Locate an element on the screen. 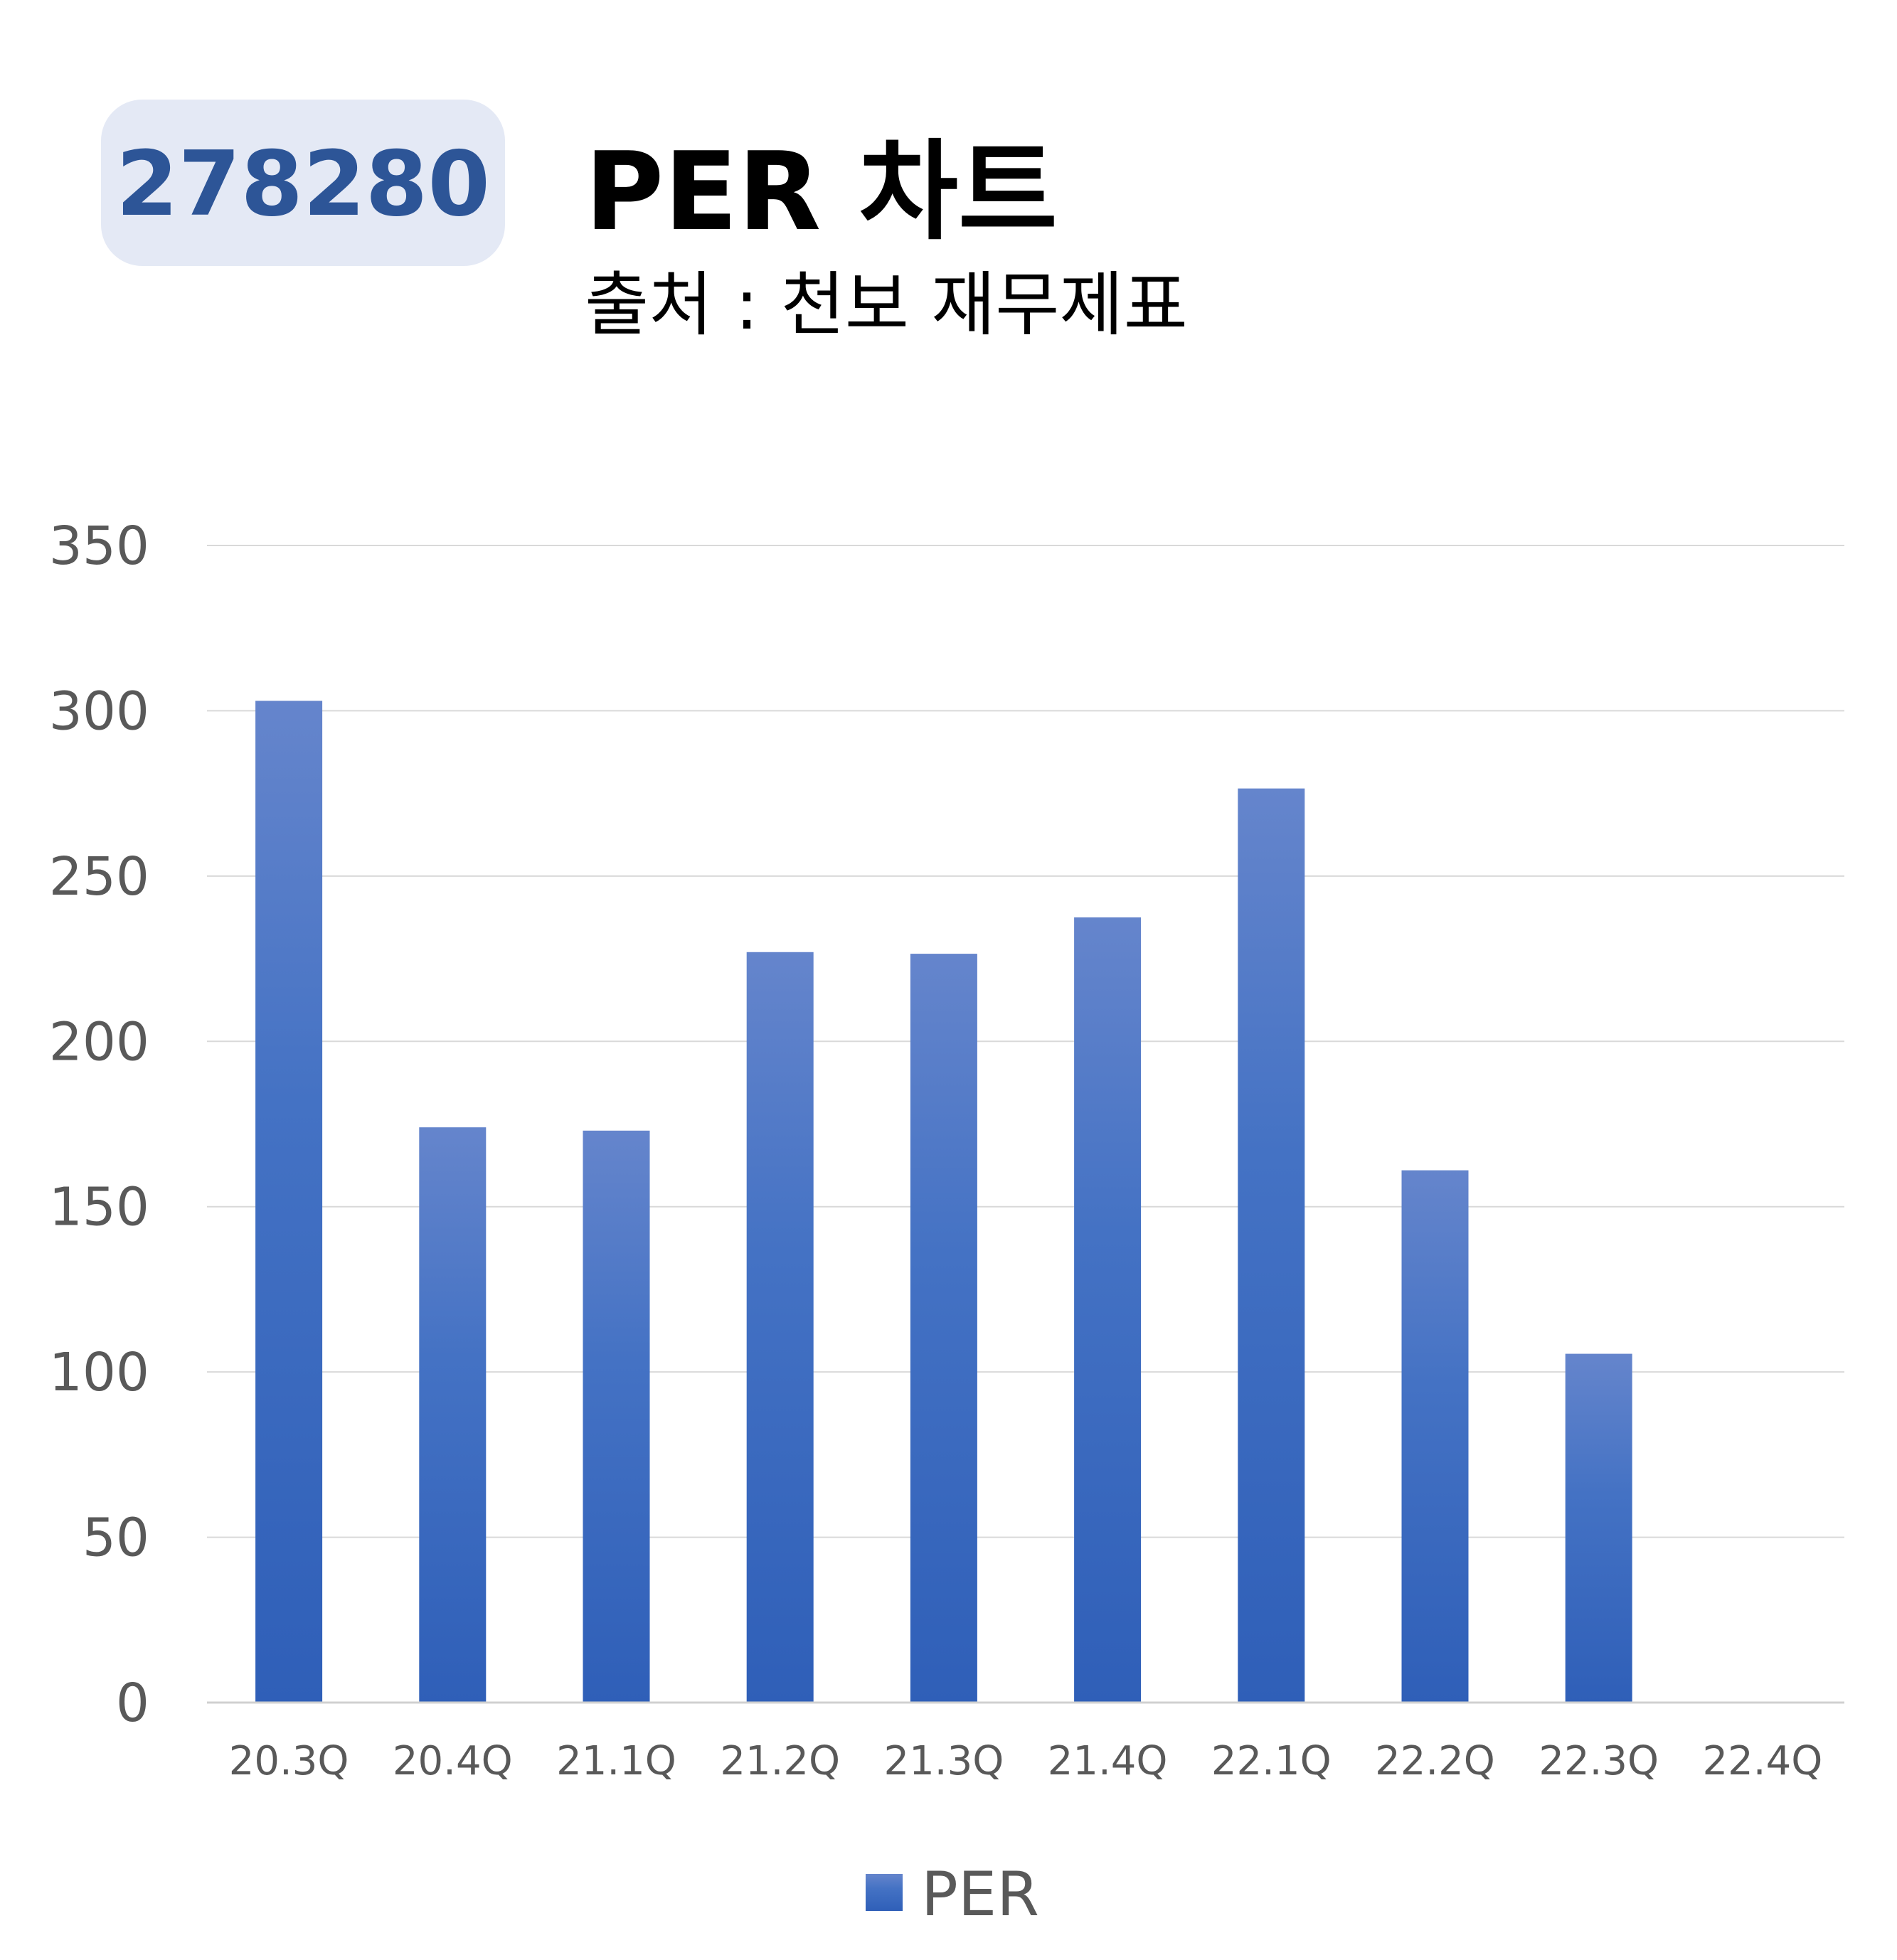 The image size is (1897, 1960). x-tick-label: 22.4Q is located at coordinates (1763, 1761).